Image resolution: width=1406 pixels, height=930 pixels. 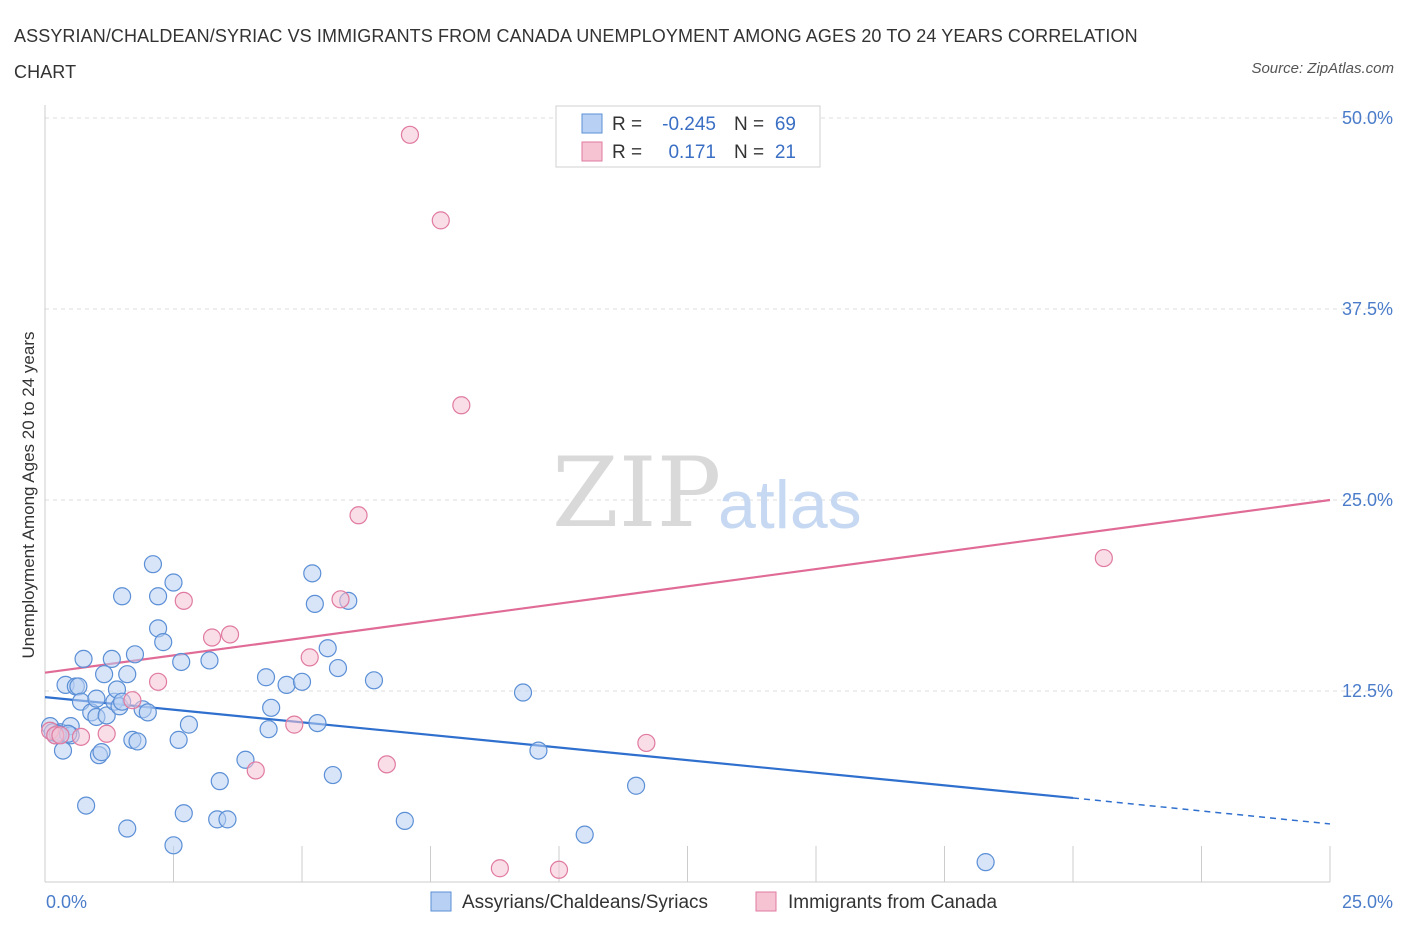 What do you see at coordinates (585, 902) in the screenshot?
I see `bottom-legend-label-1: Assyrians/Chaldeans/Syriacs` at bounding box center [585, 902].